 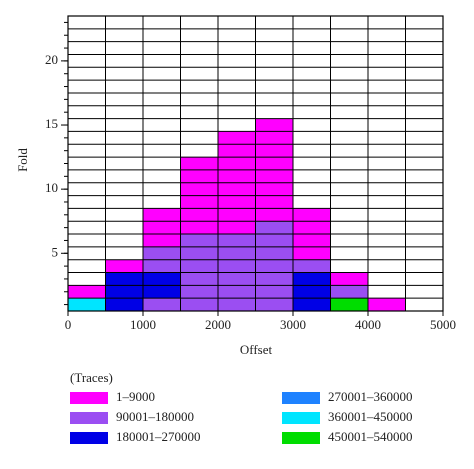 I want to click on x-axis-label: Offset, so click(x=256, y=349).